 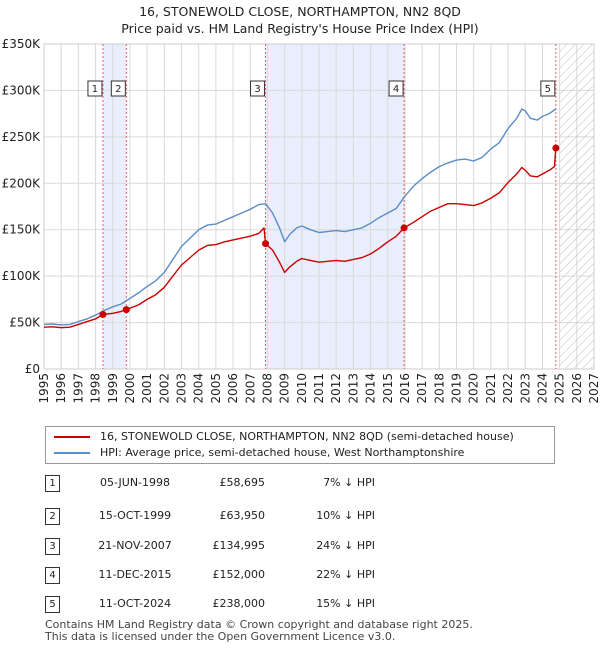 What do you see at coordinates (349, 482) in the screenshot?
I see `transaction-hpi: 7% ↓ HPI` at bounding box center [349, 482].